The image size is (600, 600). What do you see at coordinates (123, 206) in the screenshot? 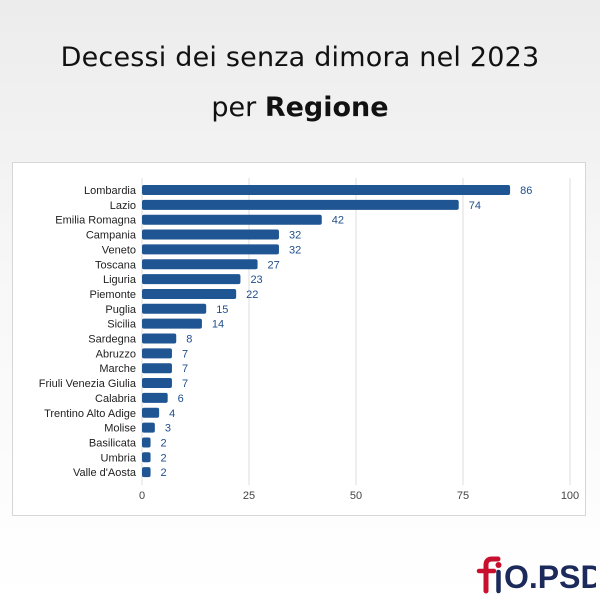
I see `y-category-label: Lazio` at bounding box center [123, 206].